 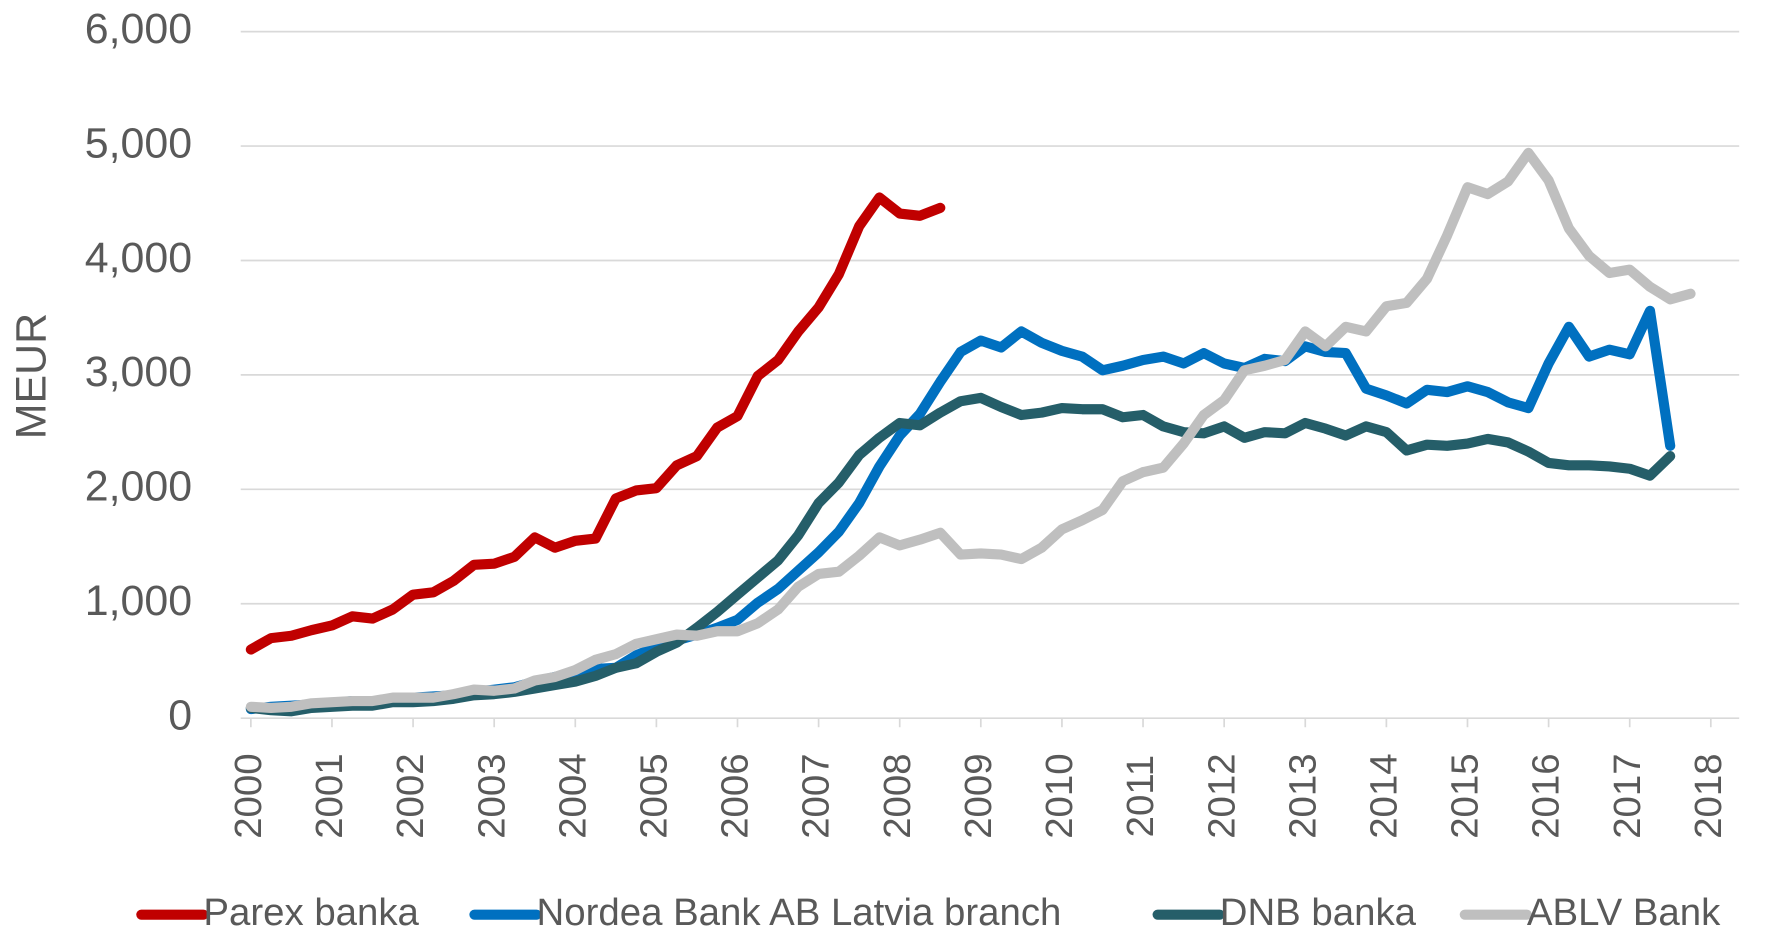 I want to click on x-tick-label: 2011, so click(x=1140, y=796).